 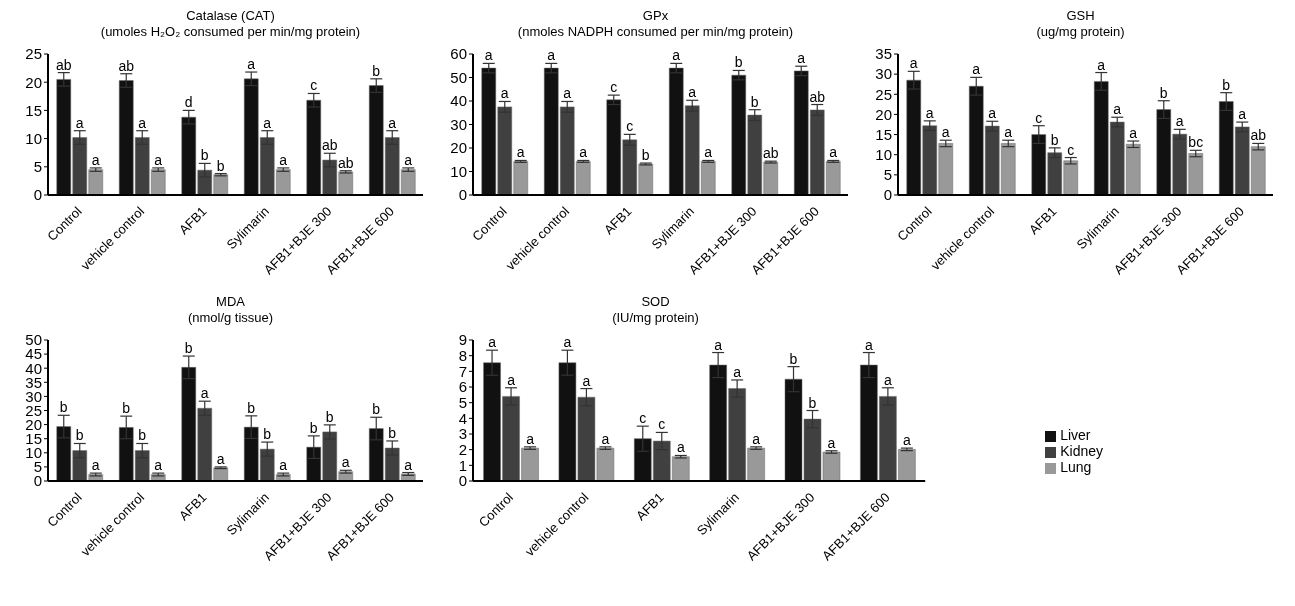 What do you see at coordinates (1080, 16) in the screenshot?
I see `chart-title: GSH` at bounding box center [1080, 16].